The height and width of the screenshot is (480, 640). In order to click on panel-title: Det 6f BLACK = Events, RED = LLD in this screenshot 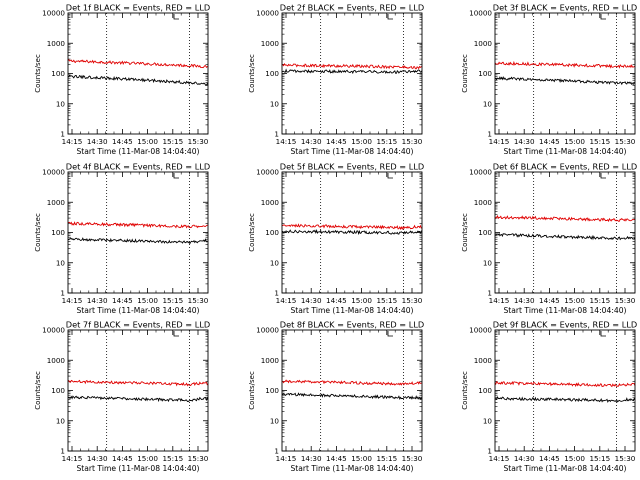, I will do `click(565, 167)`.